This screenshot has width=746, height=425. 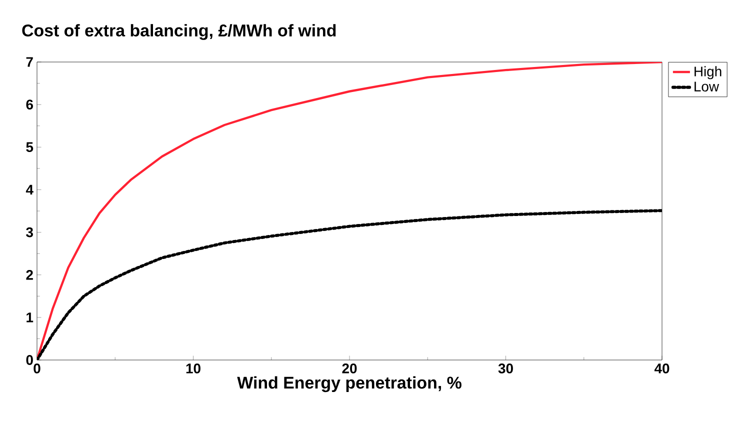 What do you see at coordinates (662, 369) in the screenshot?
I see `x-tick-label: 40` at bounding box center [662, 369].